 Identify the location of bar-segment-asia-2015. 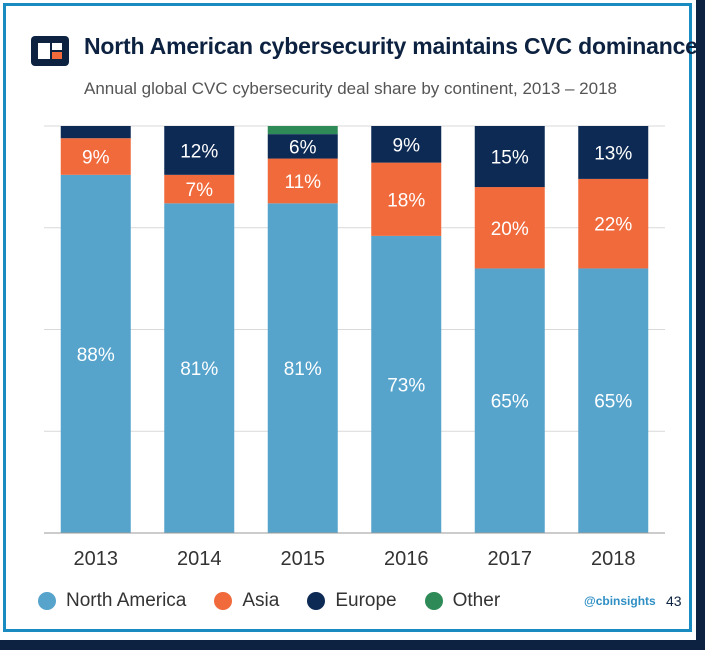
(302, 181).